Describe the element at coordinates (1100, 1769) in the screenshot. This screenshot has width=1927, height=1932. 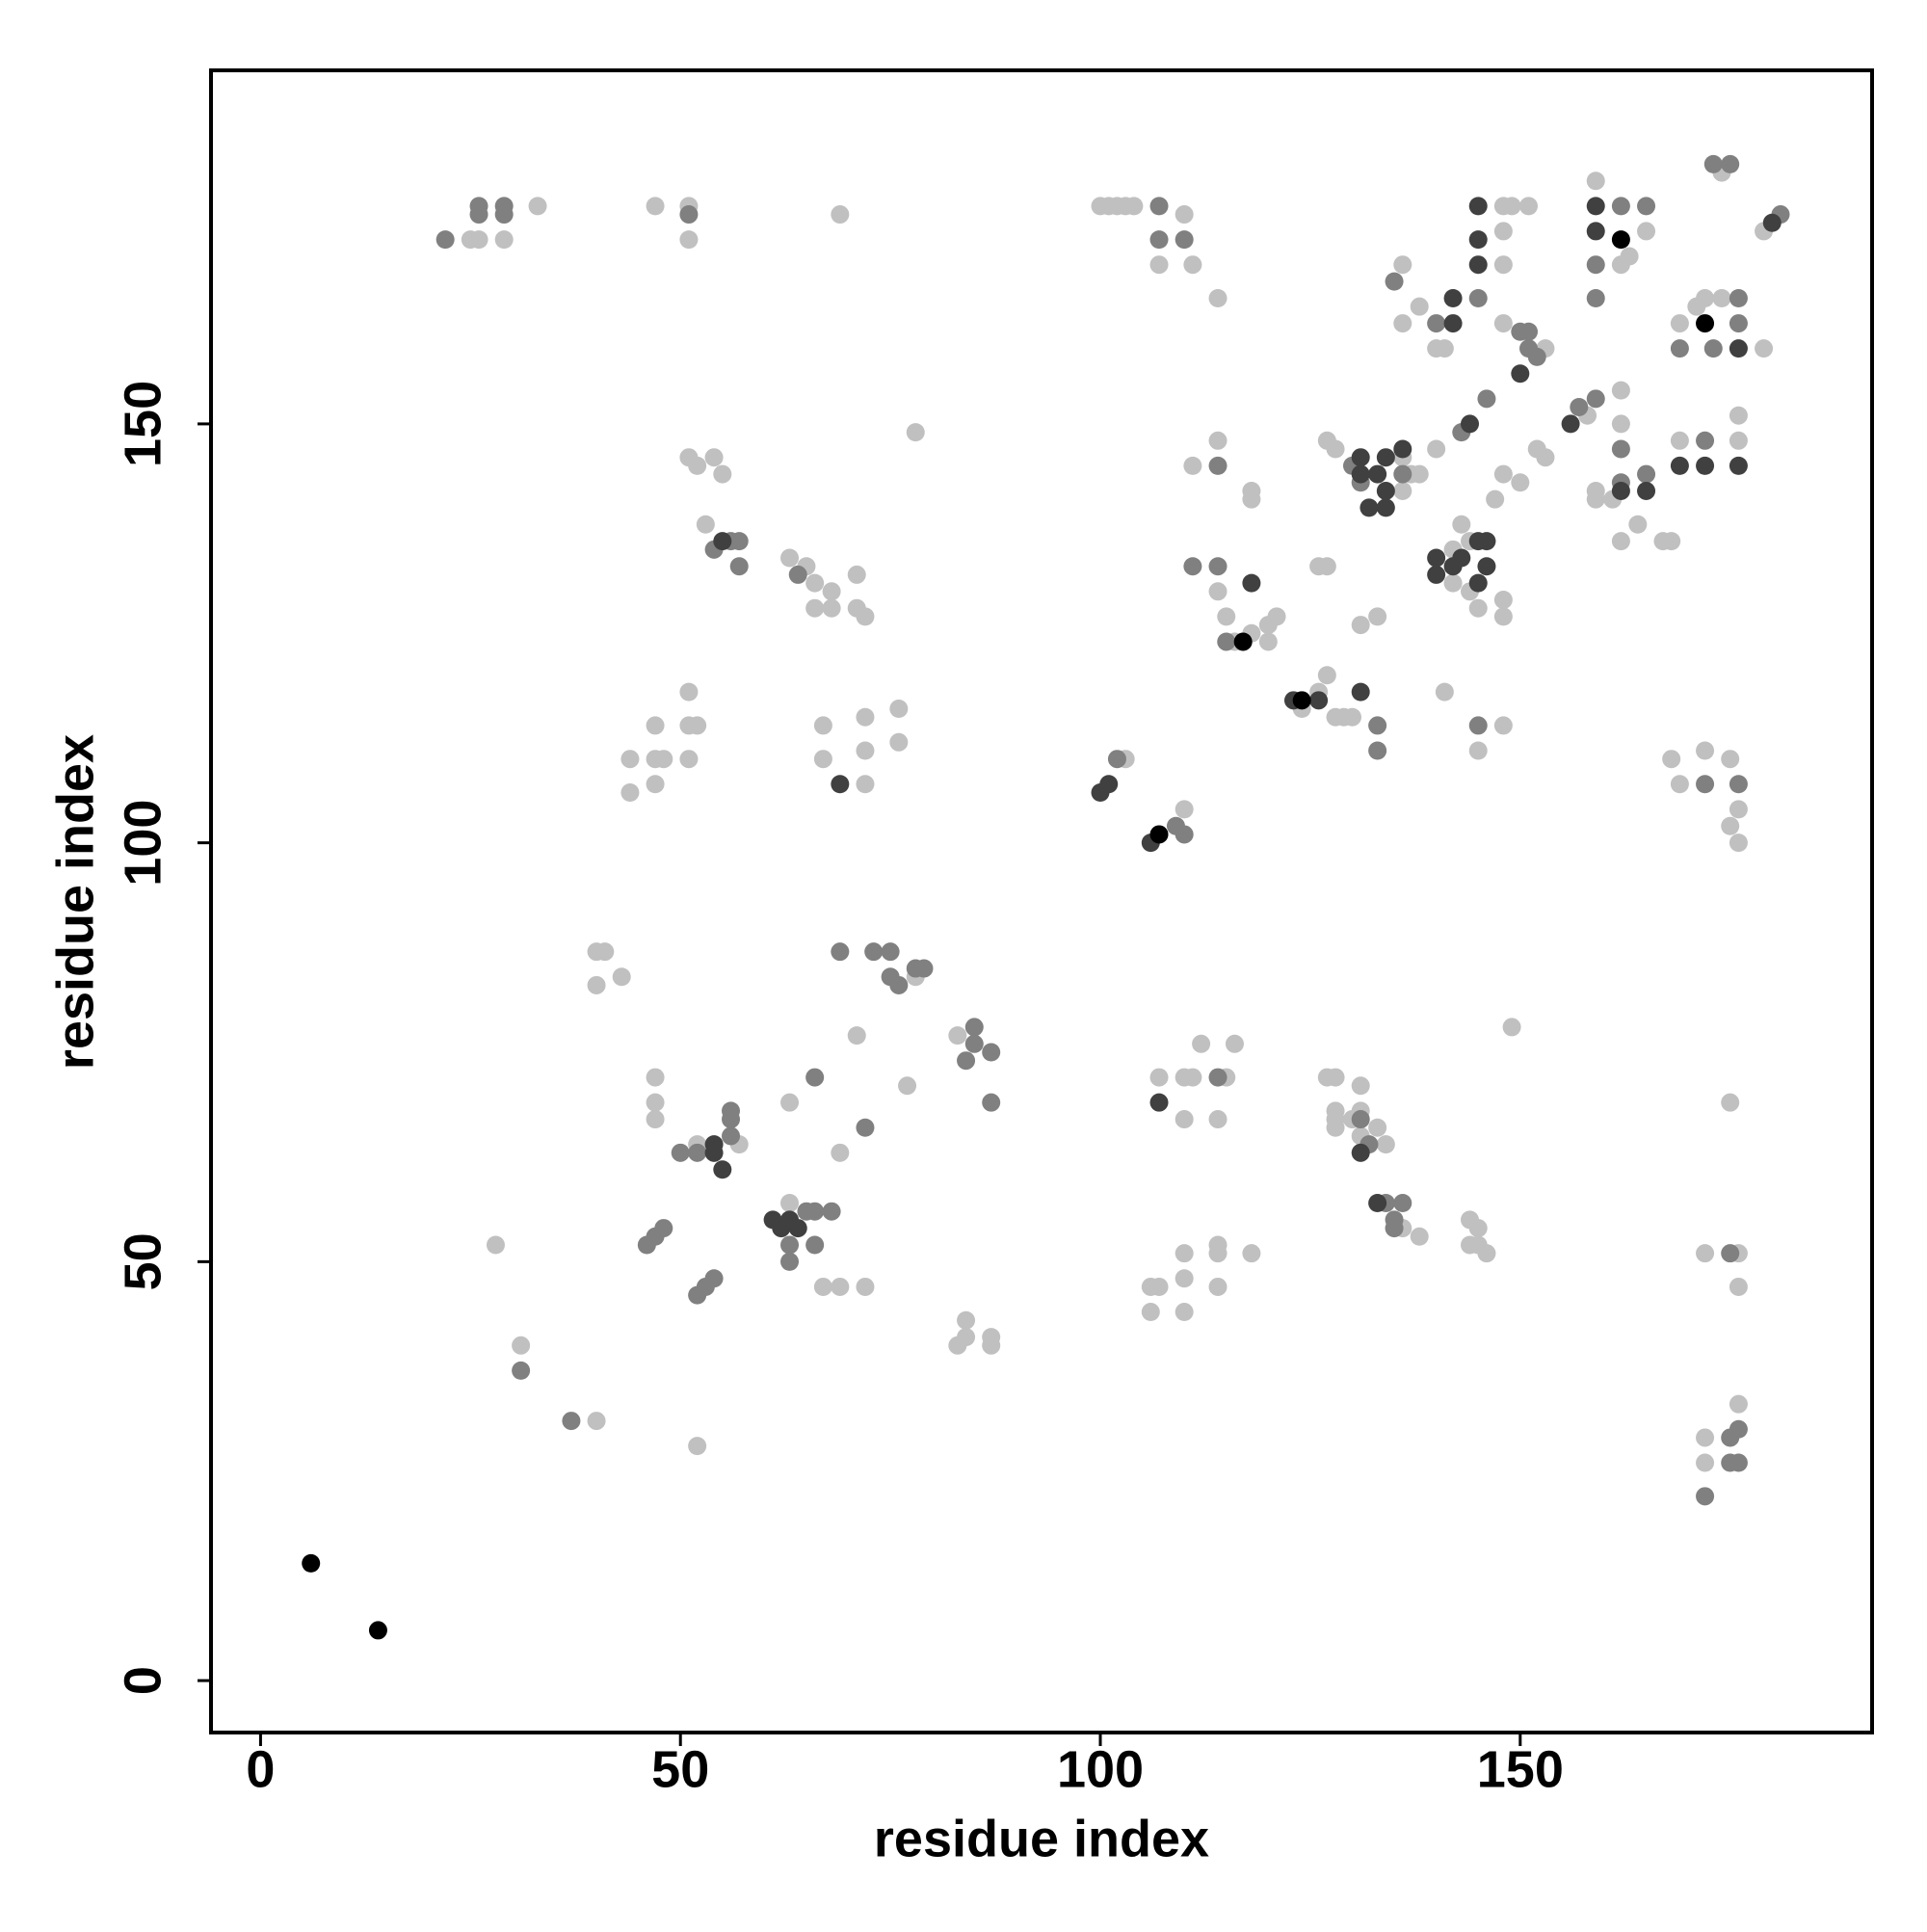
I see `x-tick-label: 100` at that location.